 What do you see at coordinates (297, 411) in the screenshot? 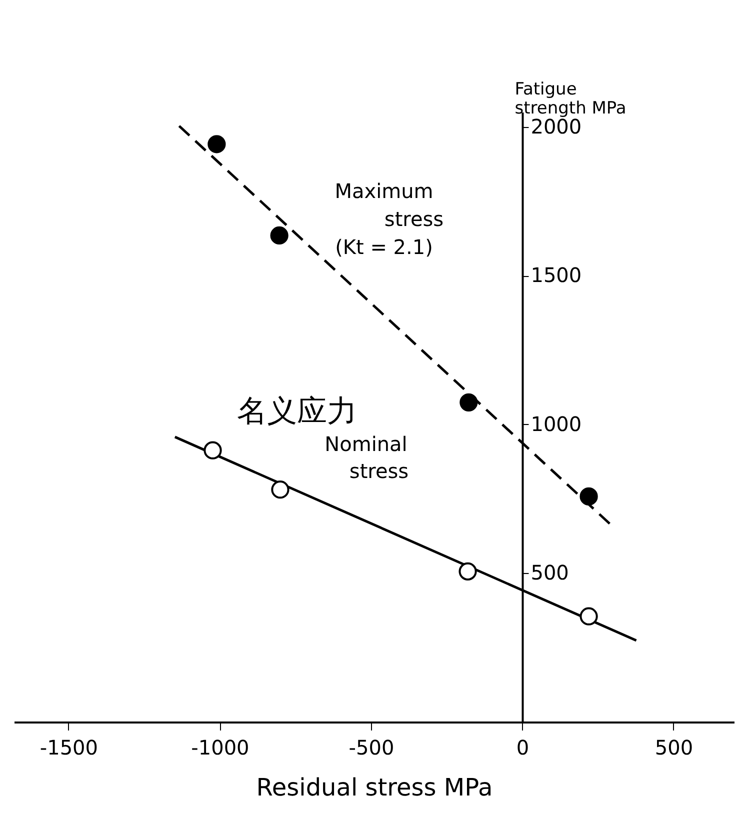
I see `annotation: 名义应力` at bounding box center [297, 411].